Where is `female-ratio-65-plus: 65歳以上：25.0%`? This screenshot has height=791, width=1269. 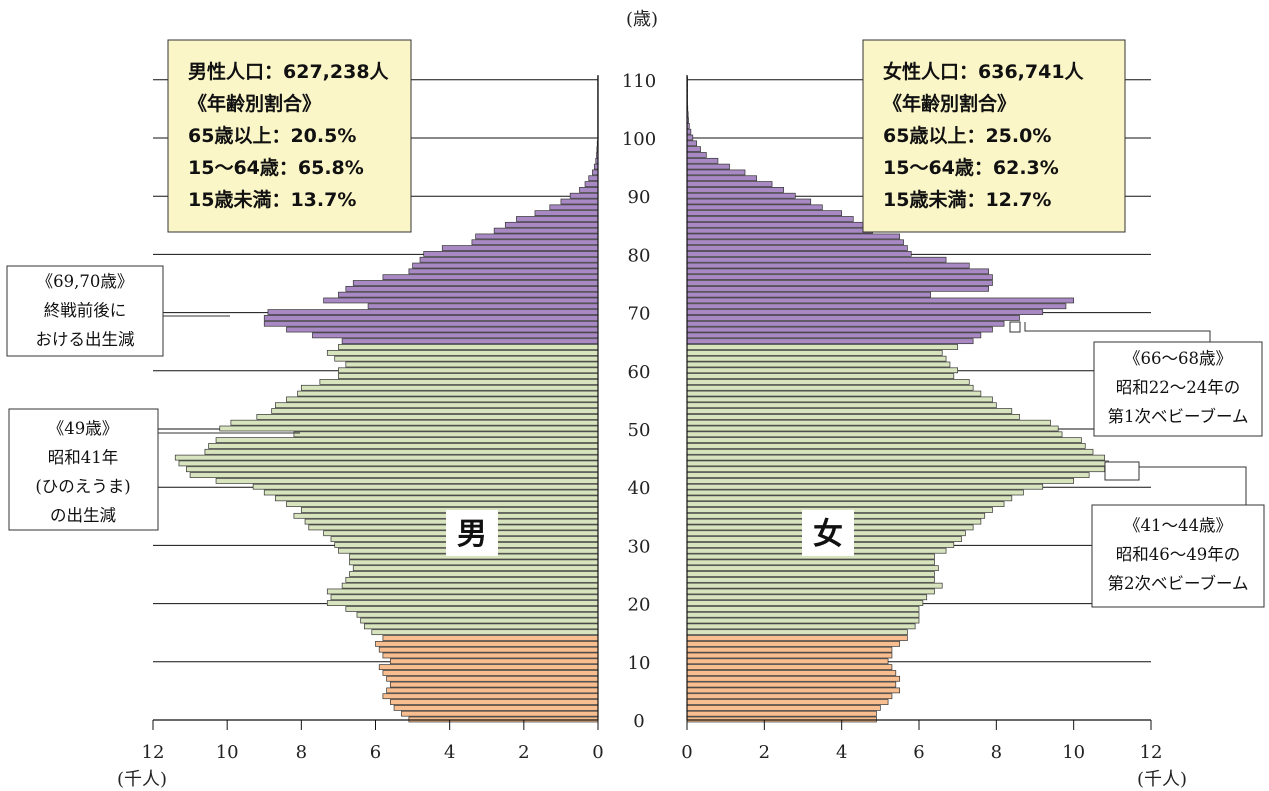
female-ratio-65-plus: 65歳以上：25.0% is located at coordinates (967, 136).